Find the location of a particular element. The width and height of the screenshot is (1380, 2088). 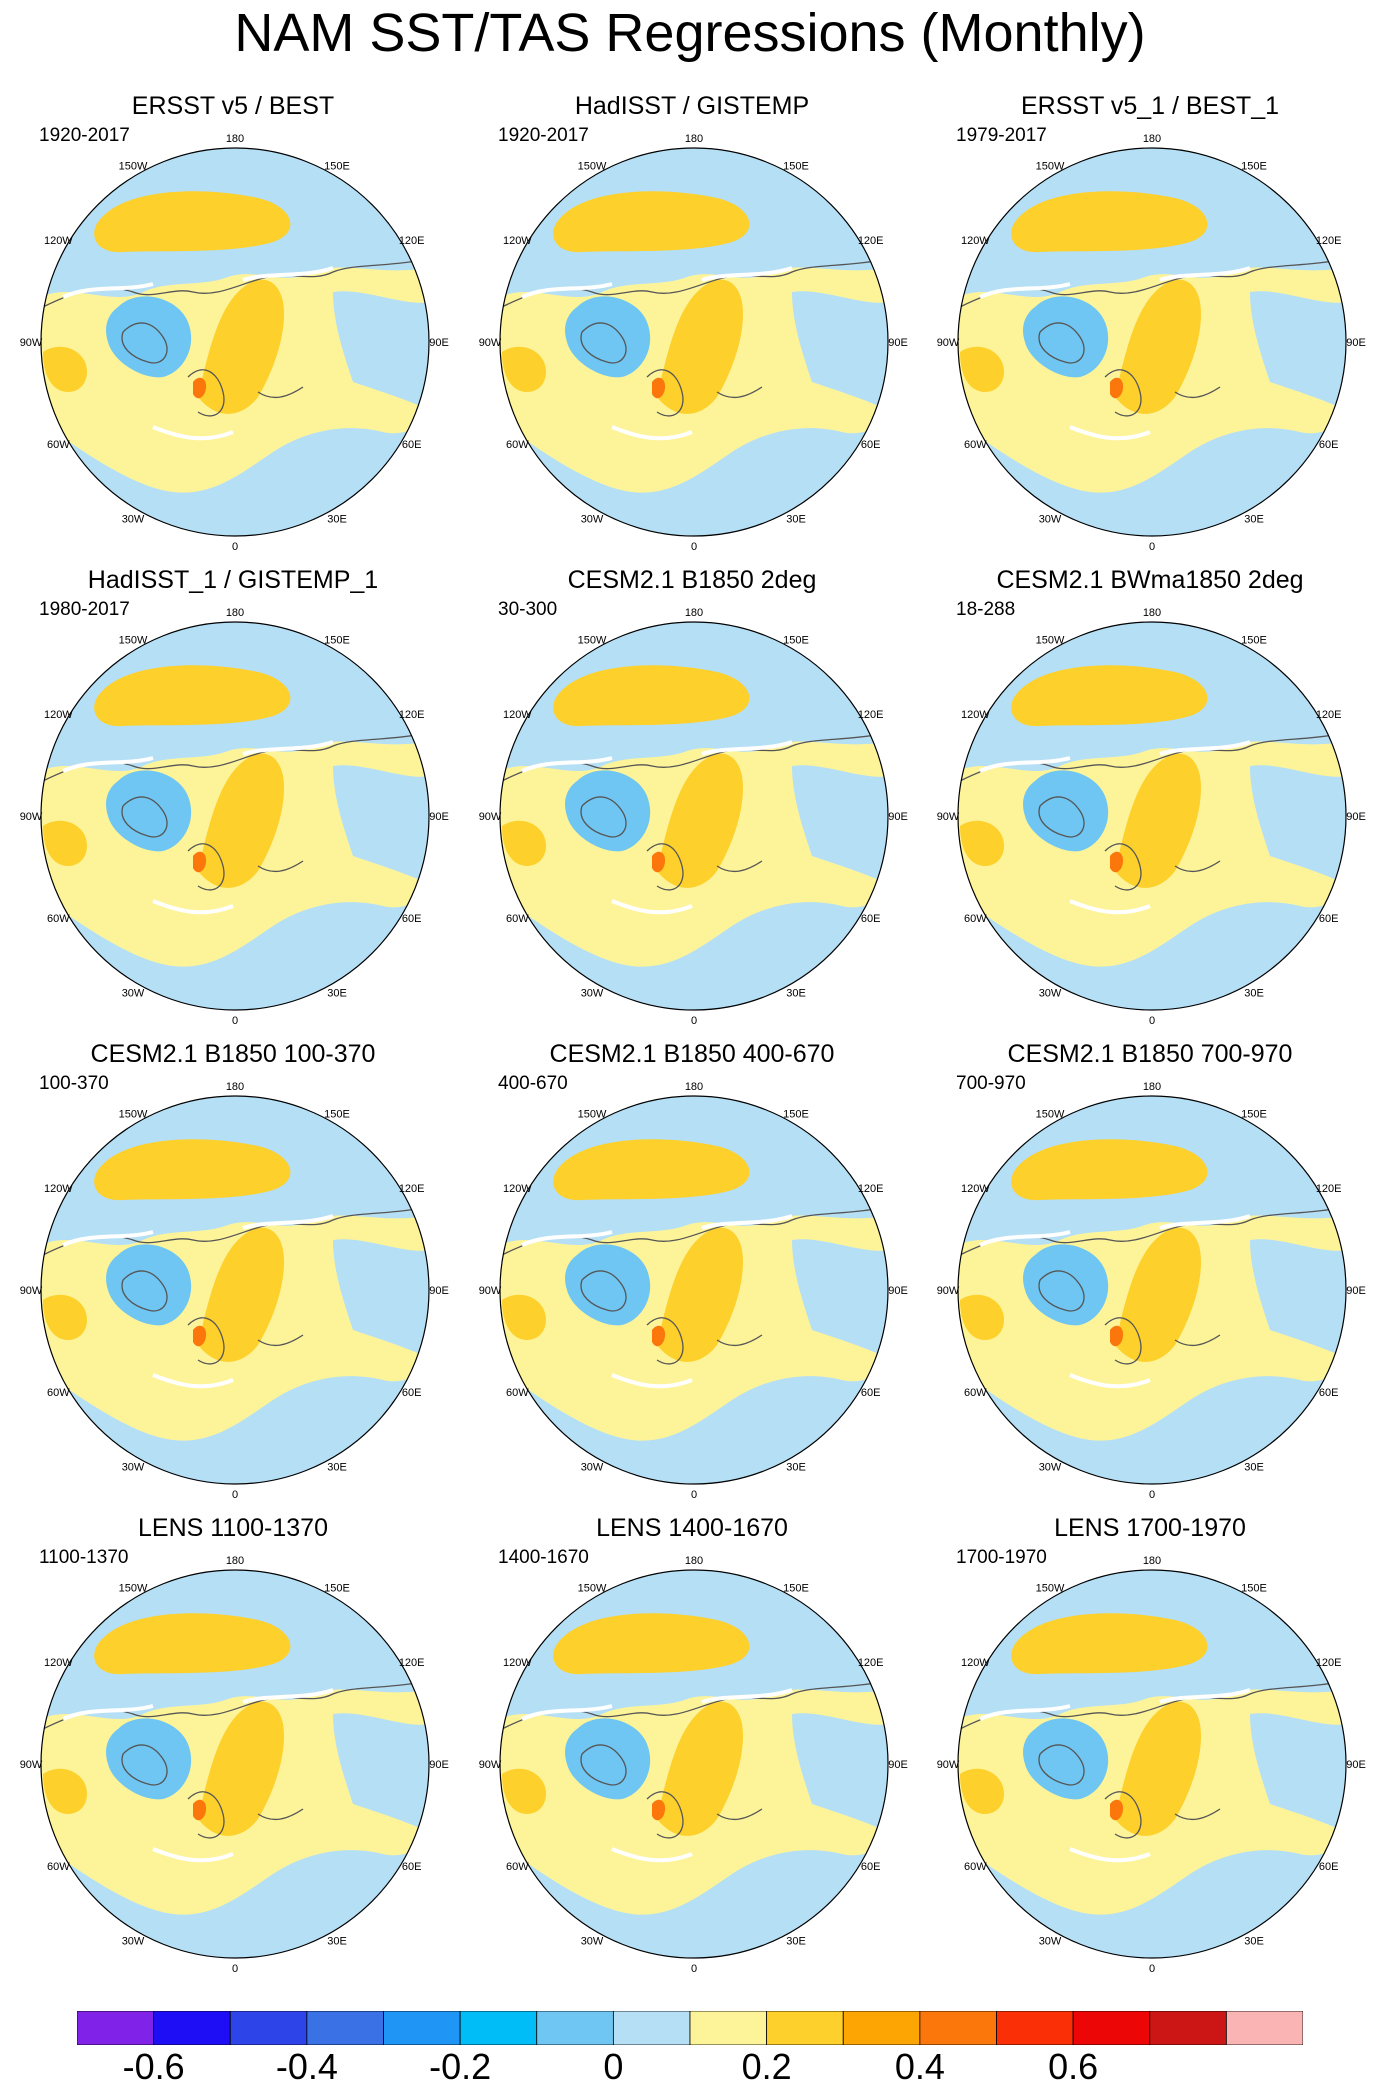

panel-title: LENS 1400-1670 is located at coordinates (692, 1528).